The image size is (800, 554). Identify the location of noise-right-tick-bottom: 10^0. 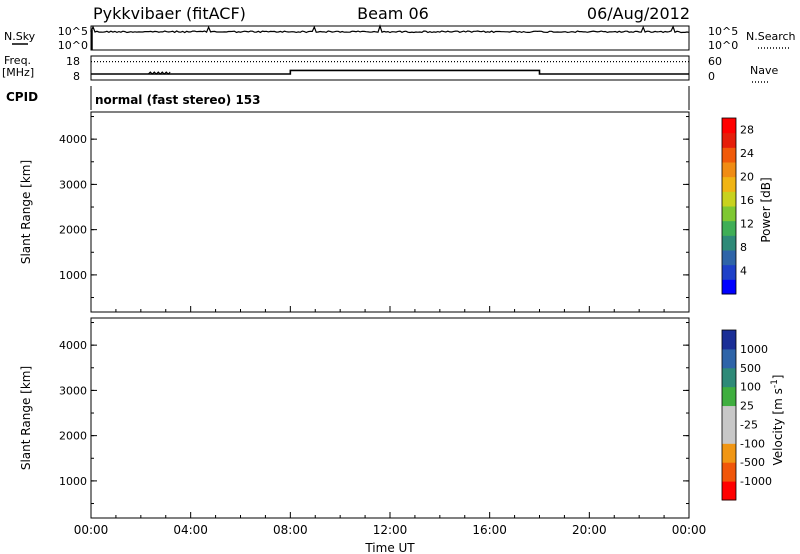
(723, 45).